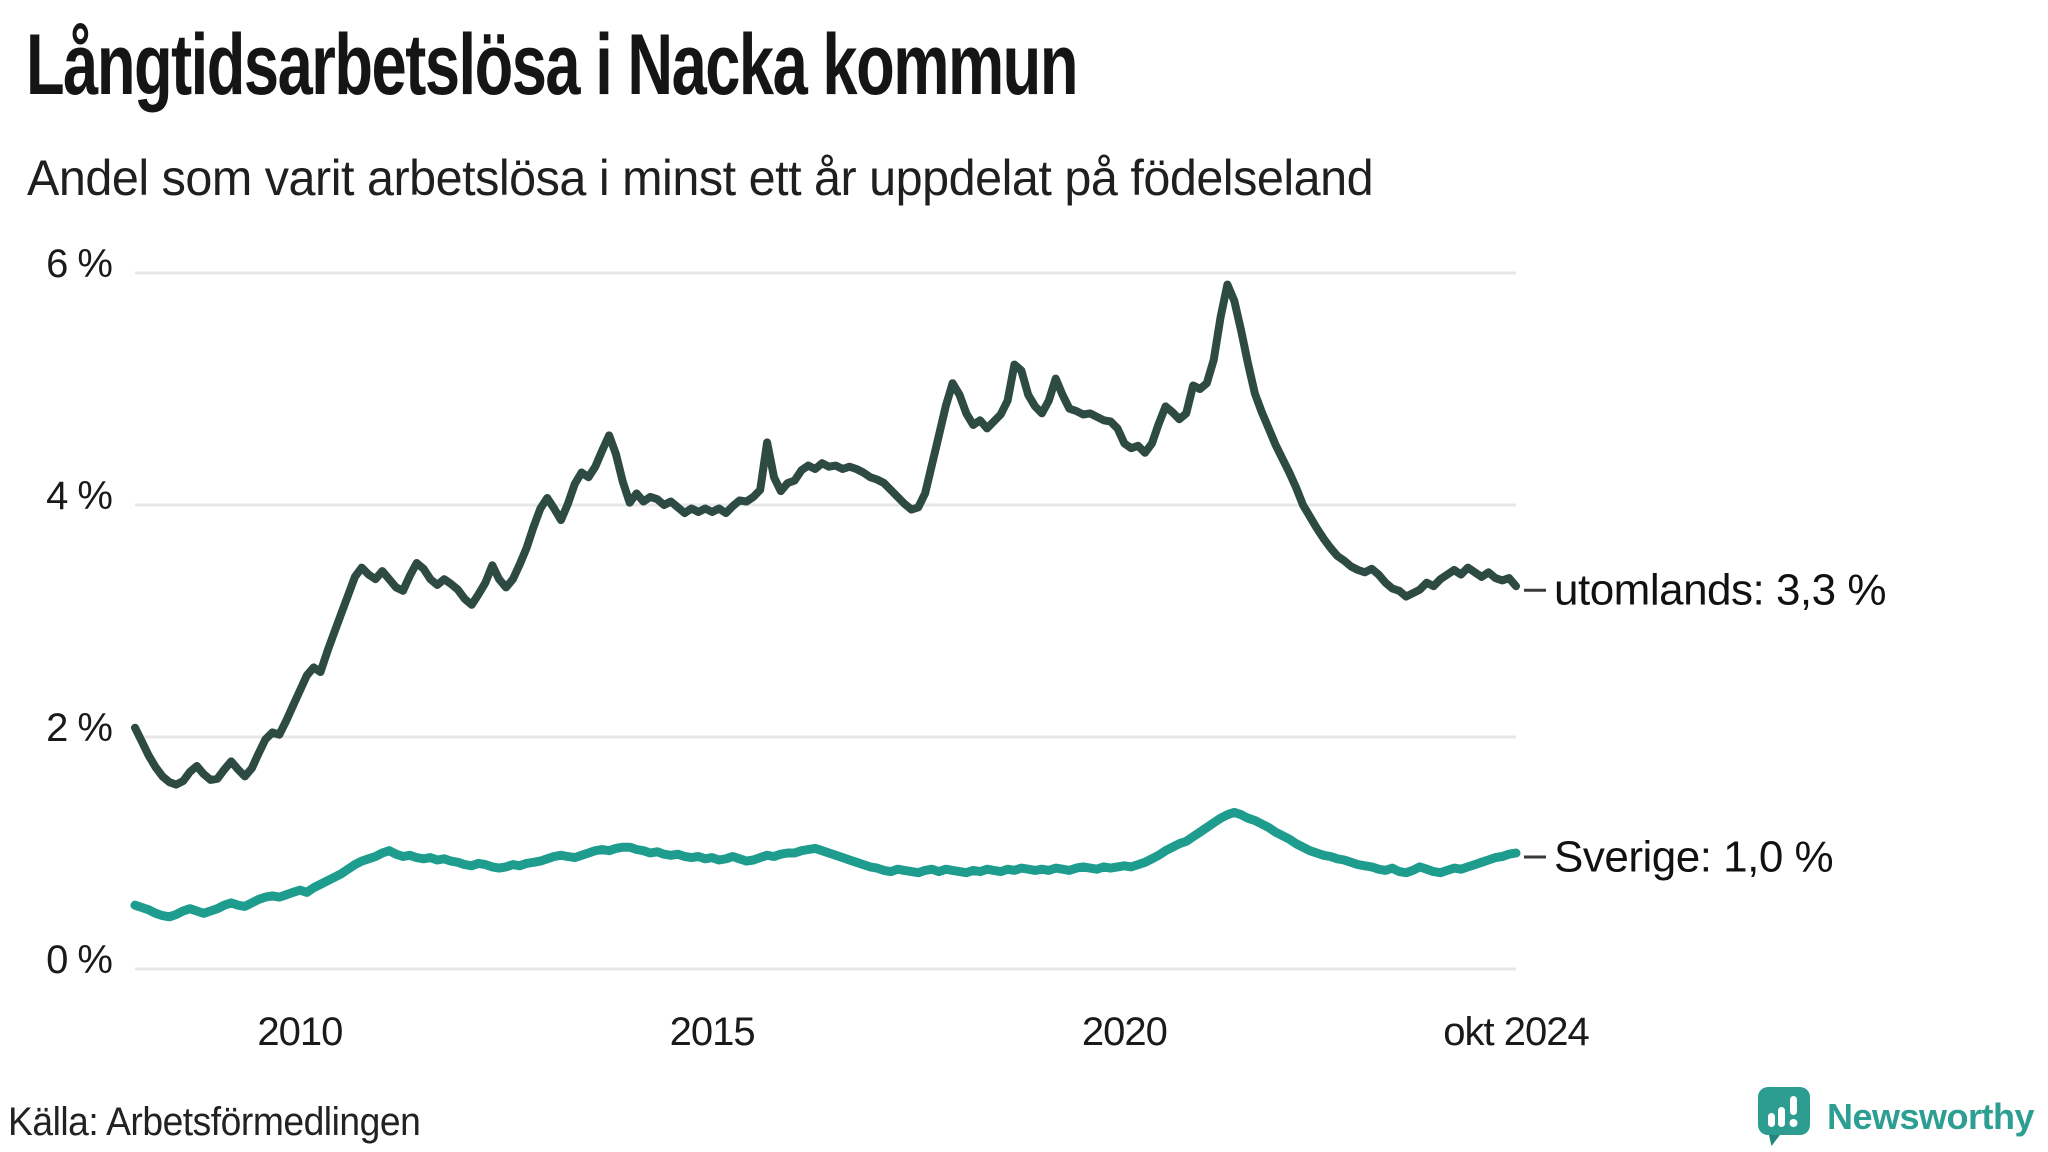 The width and height of the screenshot is (2048, 1152). What do you see at coordinates (712, 1032) in the screenshot?
I see `x-tick-label: 2015` at bounding box center [712, 1032].